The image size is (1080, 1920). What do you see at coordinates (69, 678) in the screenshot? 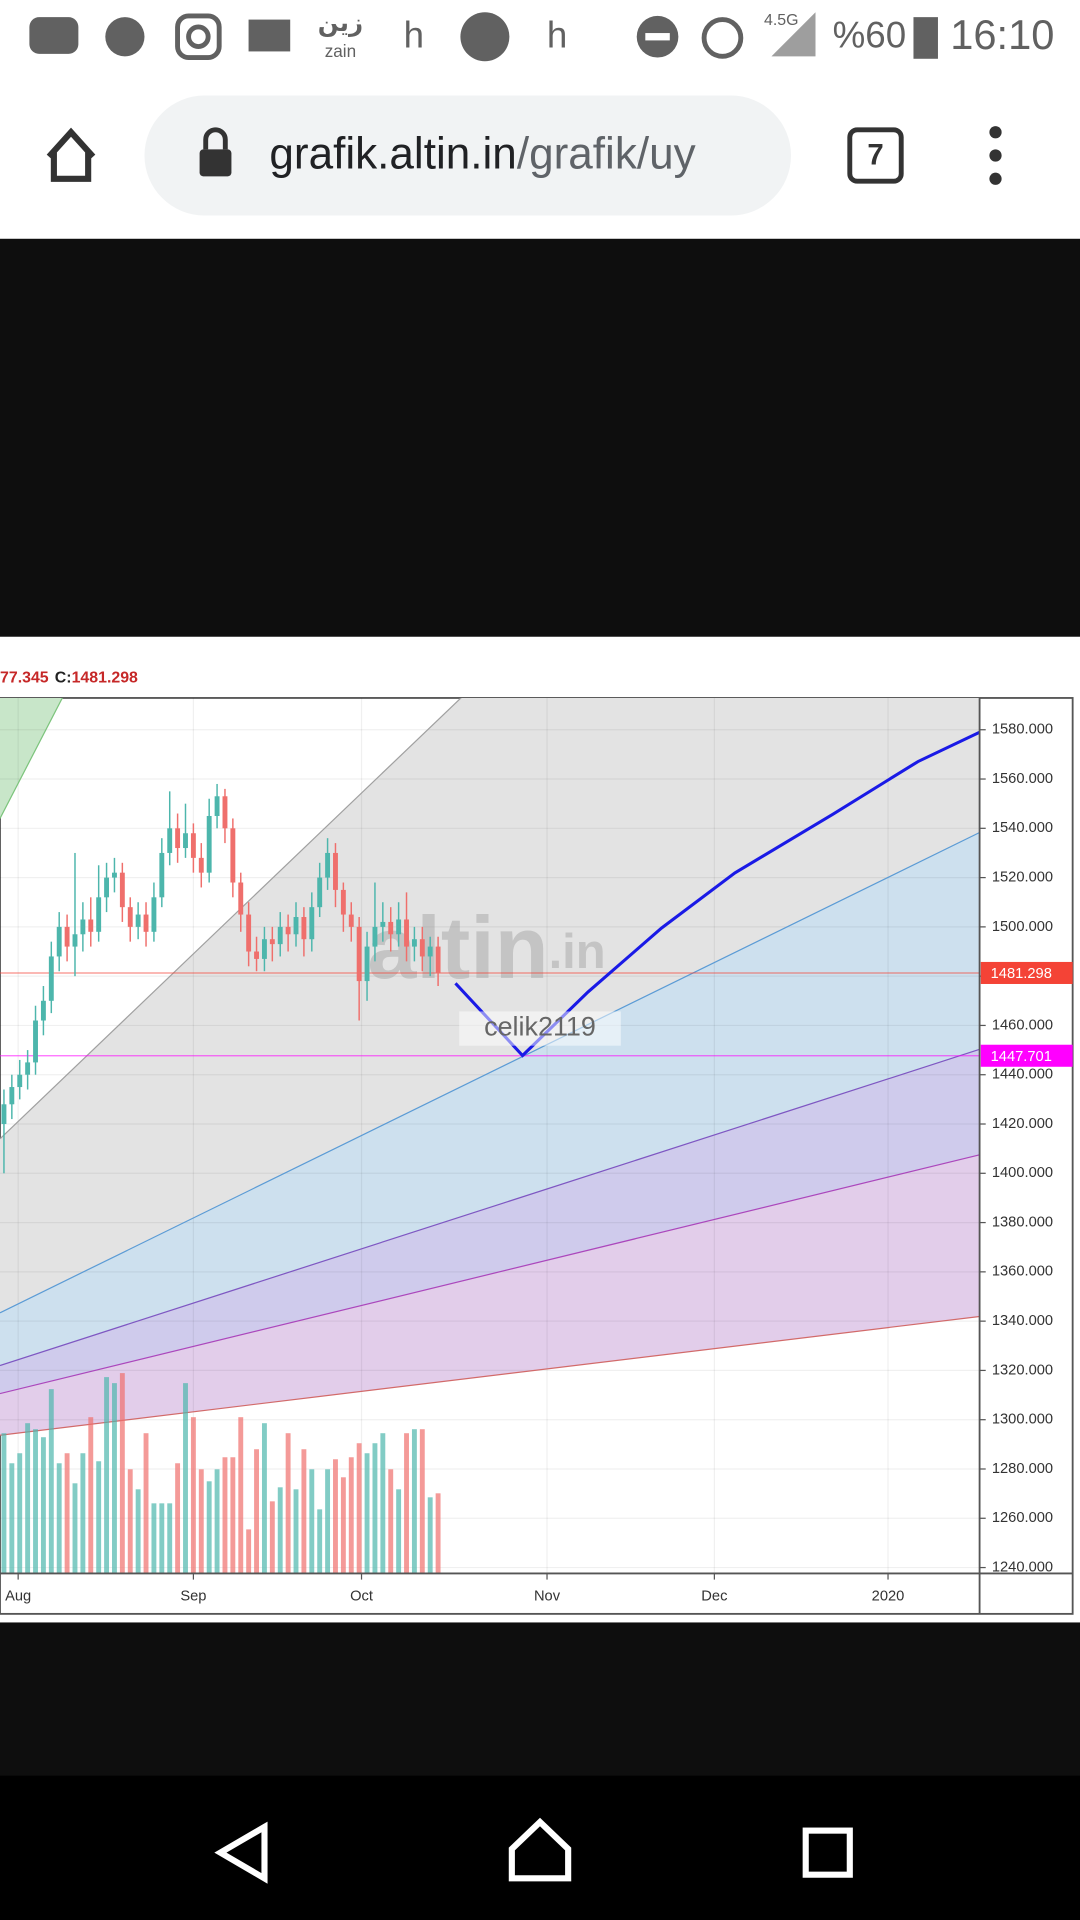
I see `chart-header: 77.345 C:1481.298` at bounding box center [69, 678].